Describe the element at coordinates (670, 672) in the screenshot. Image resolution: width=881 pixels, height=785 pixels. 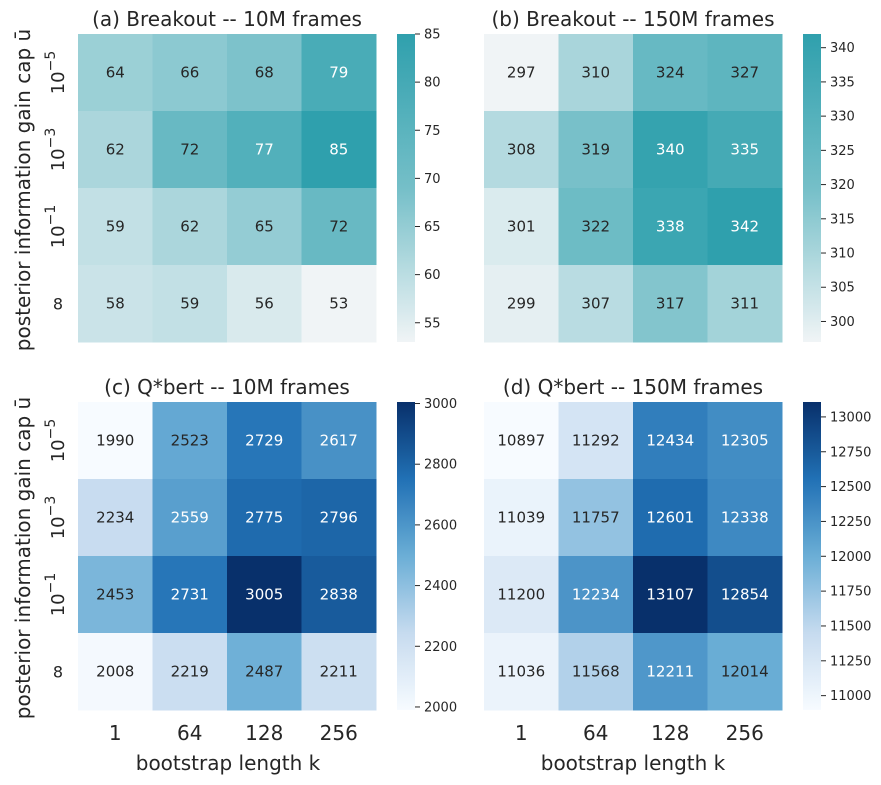
I see `cell-value-label: 12211` at that location.